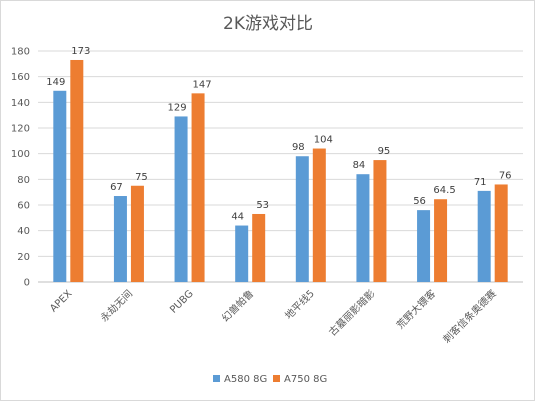  What do you see at coordinates (116, 187) in the screenshot?
I see `data-label: 67` at bounding box center [116, 187].